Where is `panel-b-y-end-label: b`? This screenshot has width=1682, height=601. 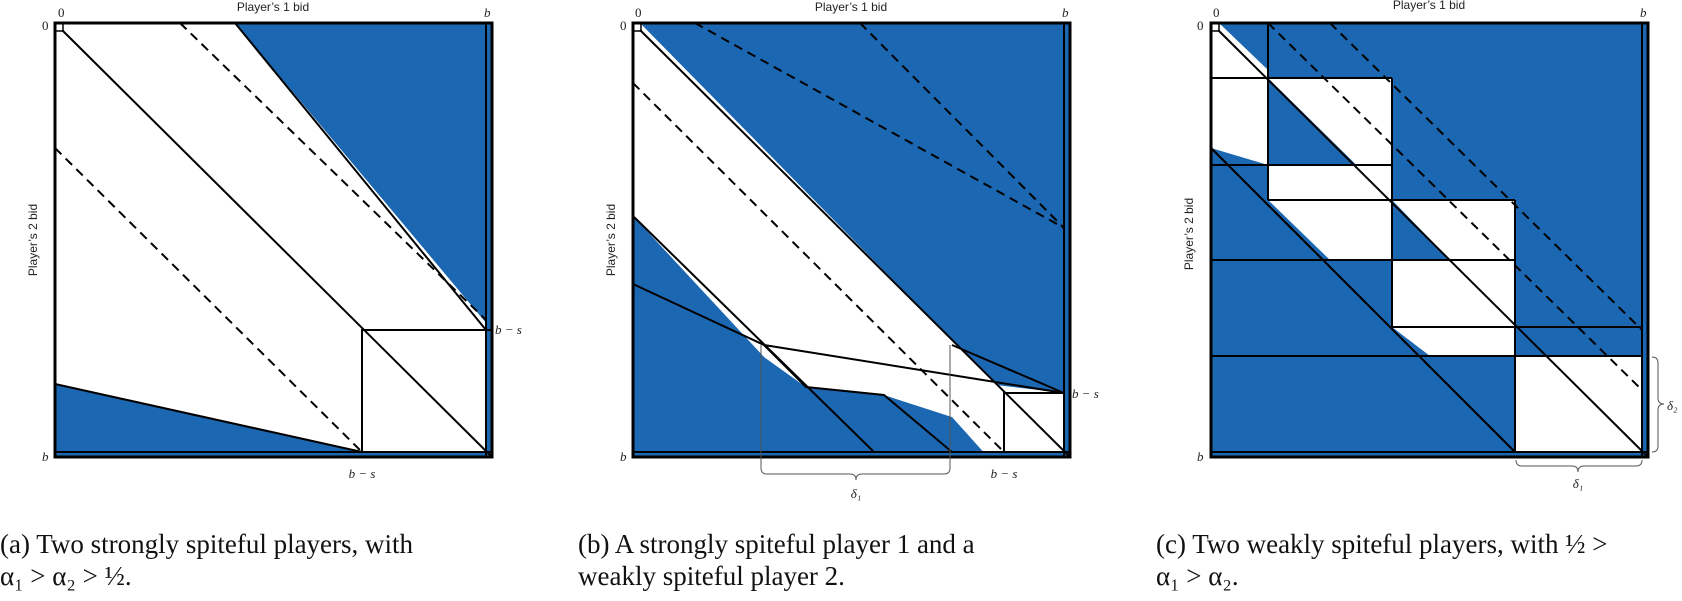
panel-b-y-end-label: b is located at coordinates (623, 456).